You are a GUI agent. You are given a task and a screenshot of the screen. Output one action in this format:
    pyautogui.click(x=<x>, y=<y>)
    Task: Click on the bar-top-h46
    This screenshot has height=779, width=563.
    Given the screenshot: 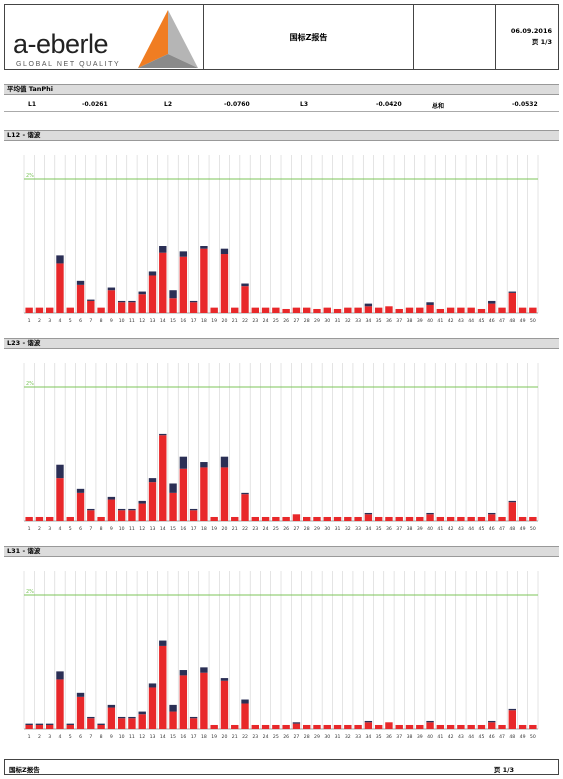 What is the action you would take?
    pyautogui.click(x=492, y=721)
    